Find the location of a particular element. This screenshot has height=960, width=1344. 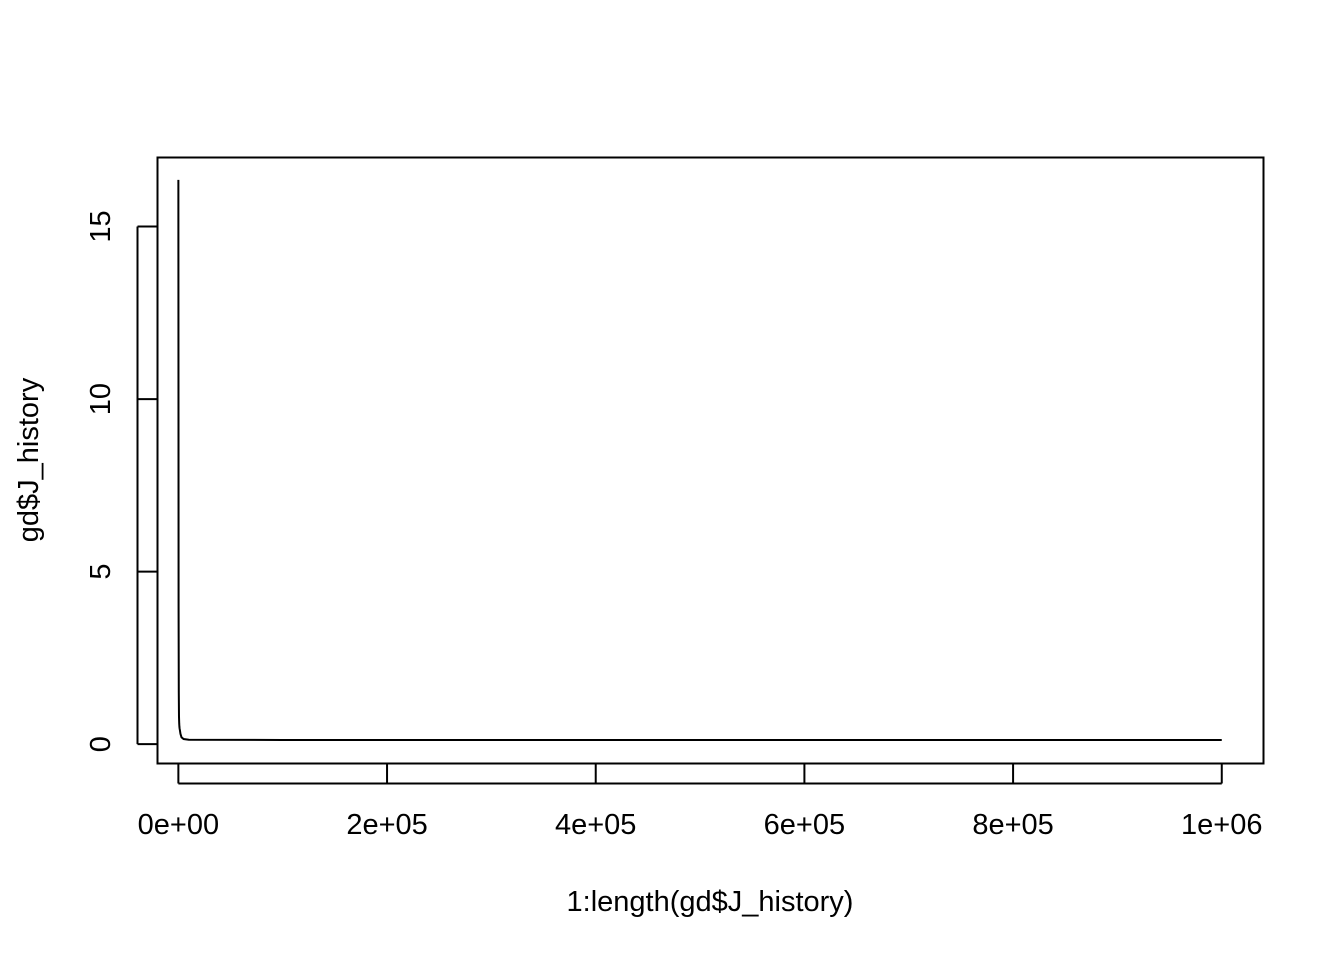

y-tick-label: 5 is located at coordinates (101, 572).